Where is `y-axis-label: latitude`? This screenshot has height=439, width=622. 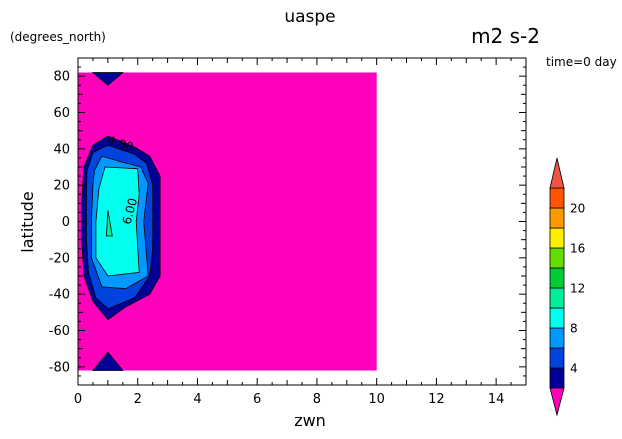
y-axis-label: latitude is located at coordinates (27, 221).